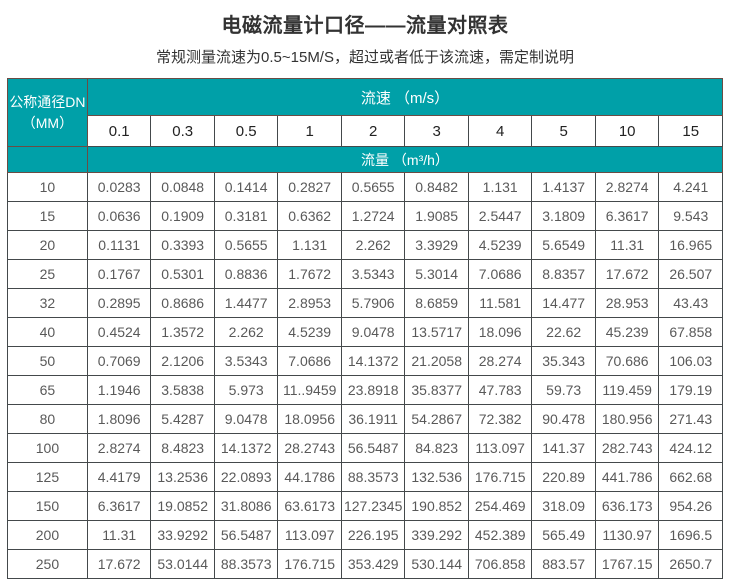 The height and width of the screenshot is (588, 730). Describe the element at coordinates (563, 419) in the screenshot. I see `flow-value-cell: 90.478` at that location.